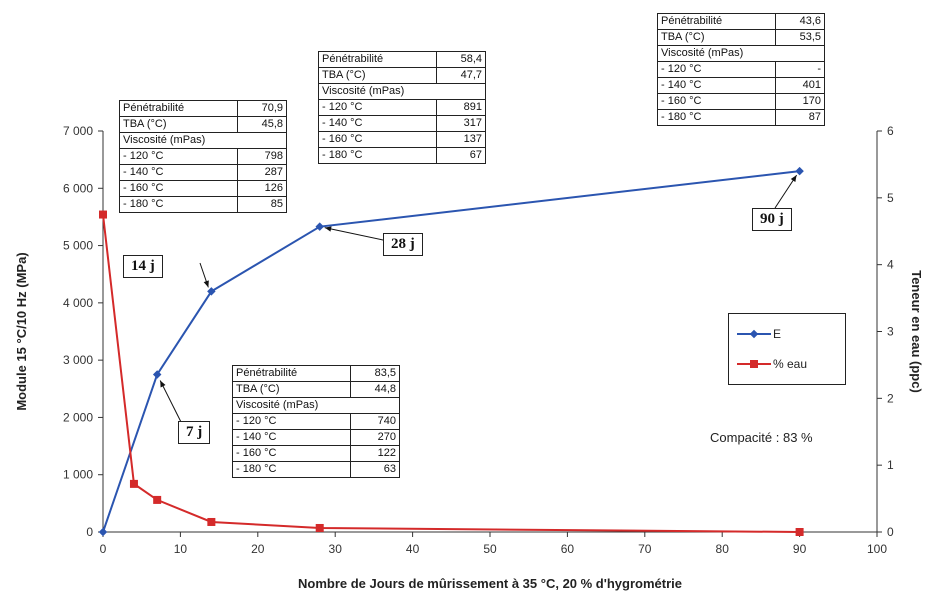 The height and width of the screenshot is (604, 928). Describe the element at coordinates (761, 437) in the screenshot. I see `compacite-annotation: Compacité : 83 %` at that location.